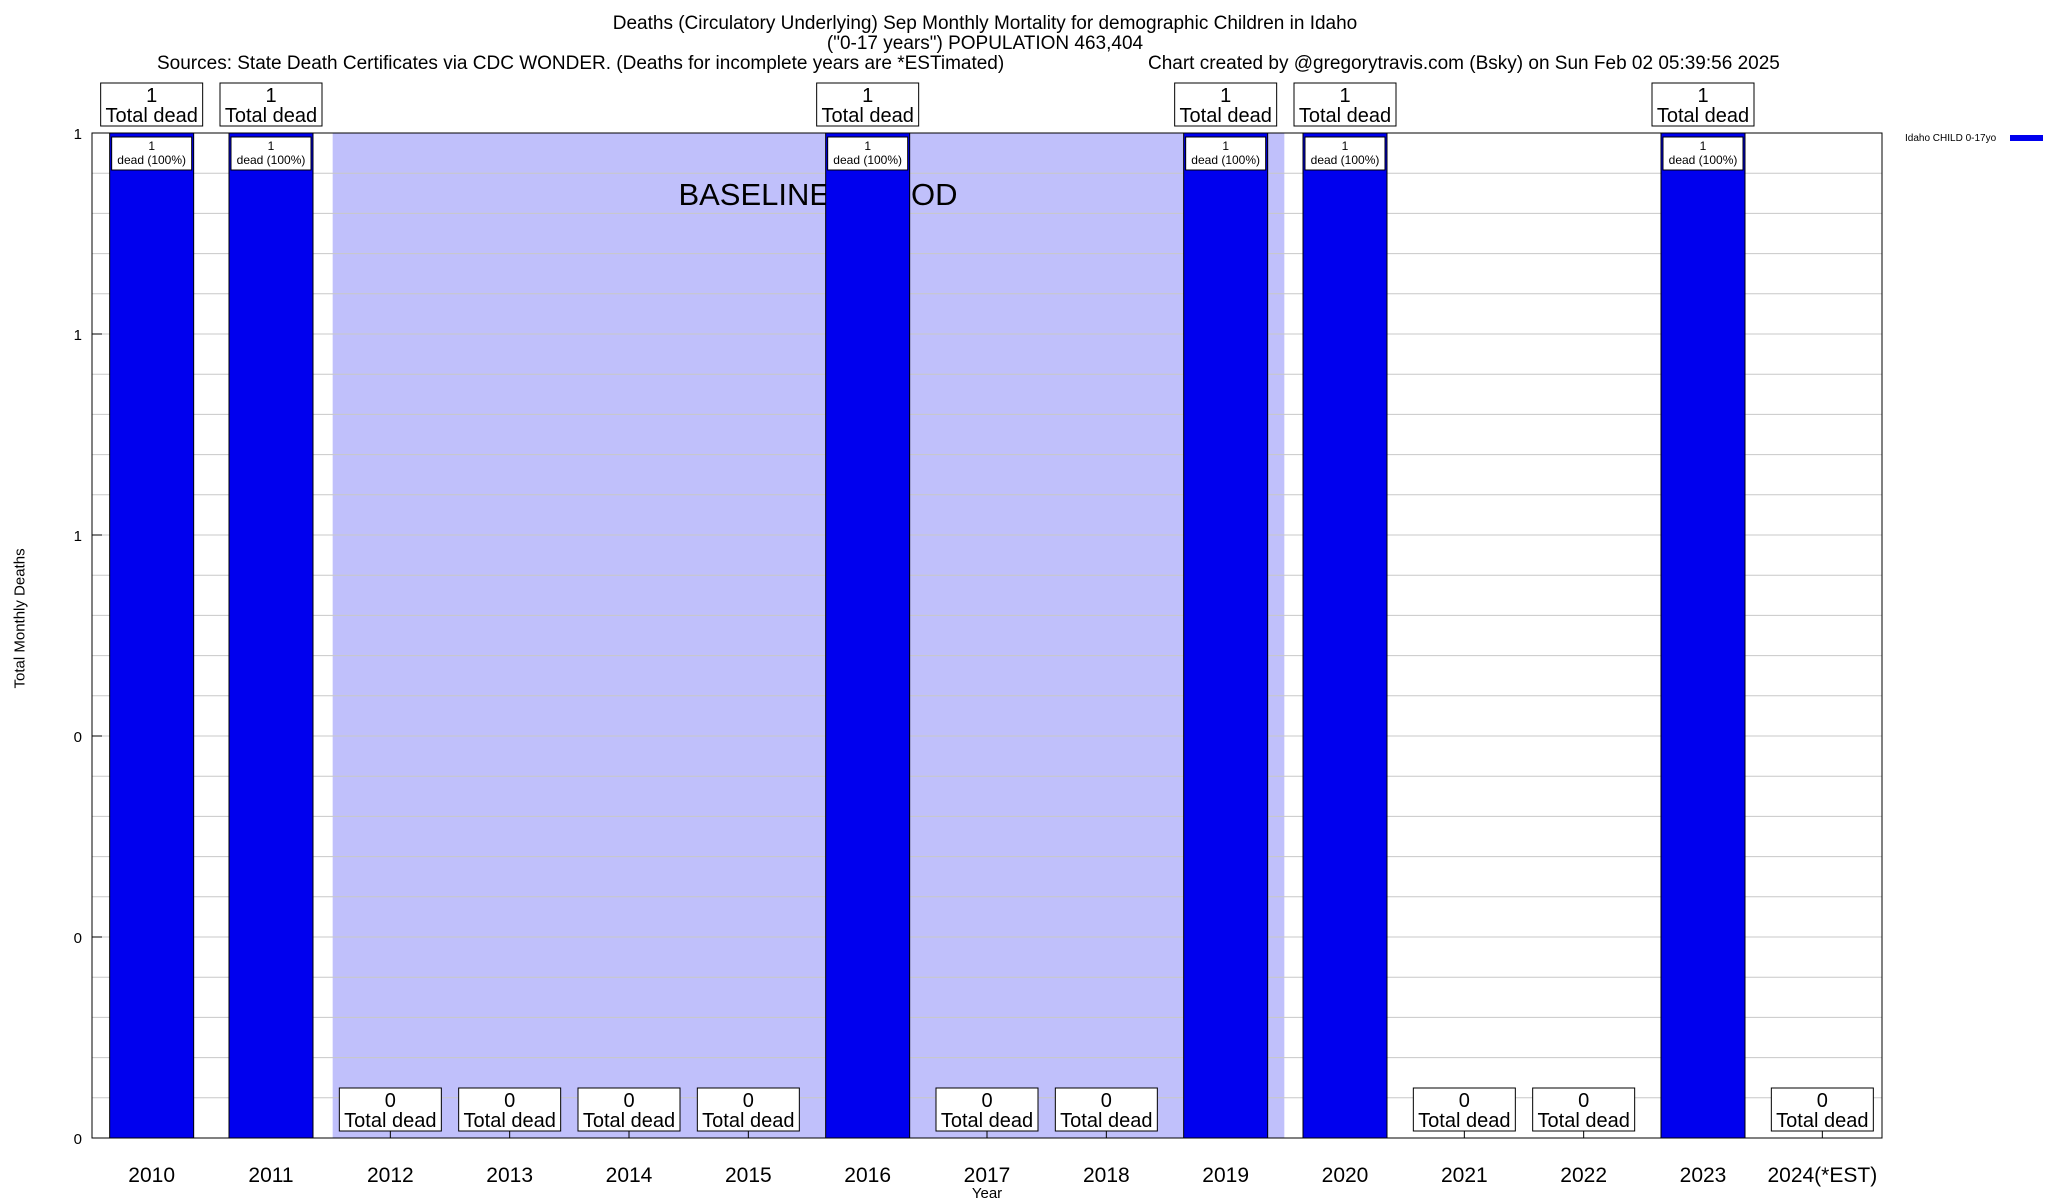 The width and height of the screenshot is (2048, 1200). I want to click on x-tick-label: 2010, so click(151, 1175).